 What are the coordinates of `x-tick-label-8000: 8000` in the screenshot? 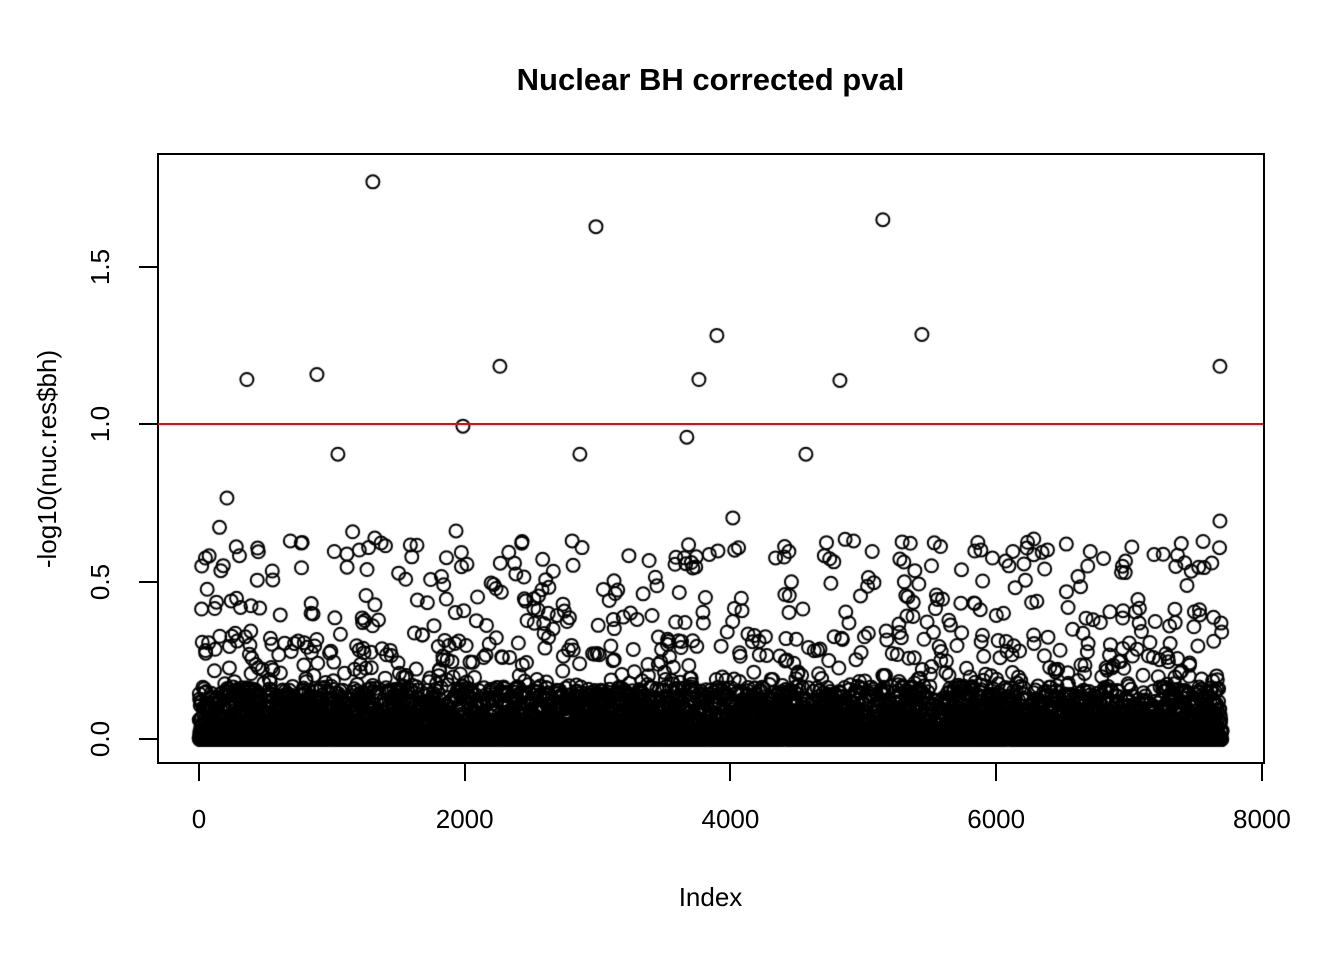 It's located at (1262, 819).